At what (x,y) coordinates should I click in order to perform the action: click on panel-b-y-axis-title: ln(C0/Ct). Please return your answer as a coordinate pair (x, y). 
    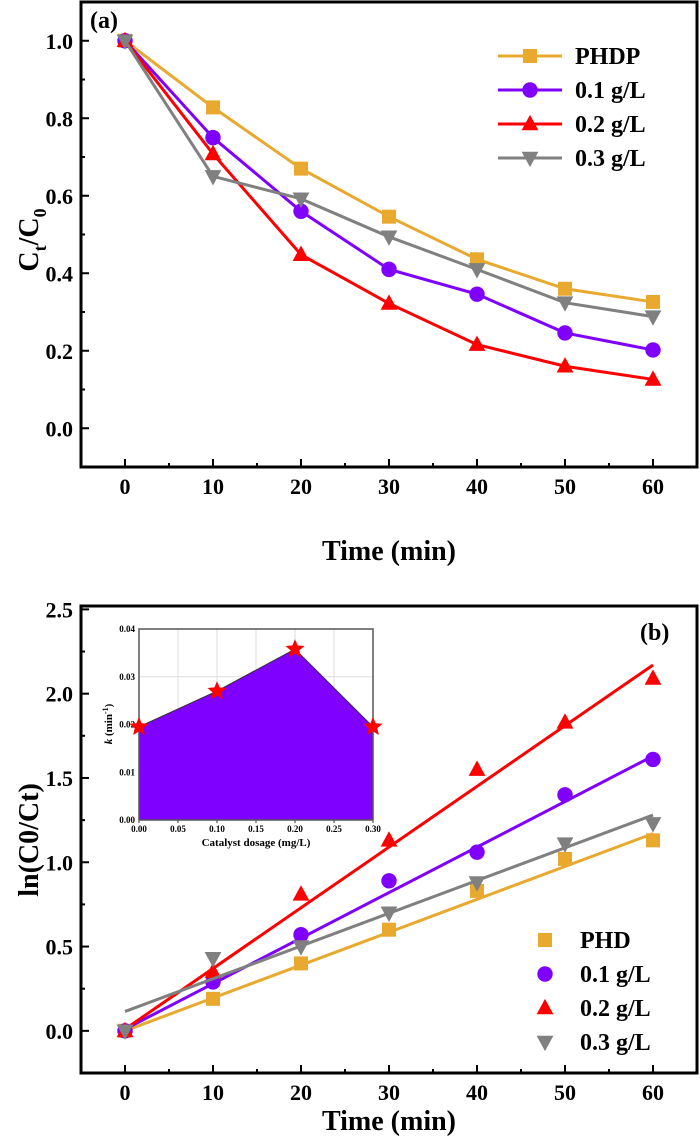
    Looking at the image, I should click on (29, 840).